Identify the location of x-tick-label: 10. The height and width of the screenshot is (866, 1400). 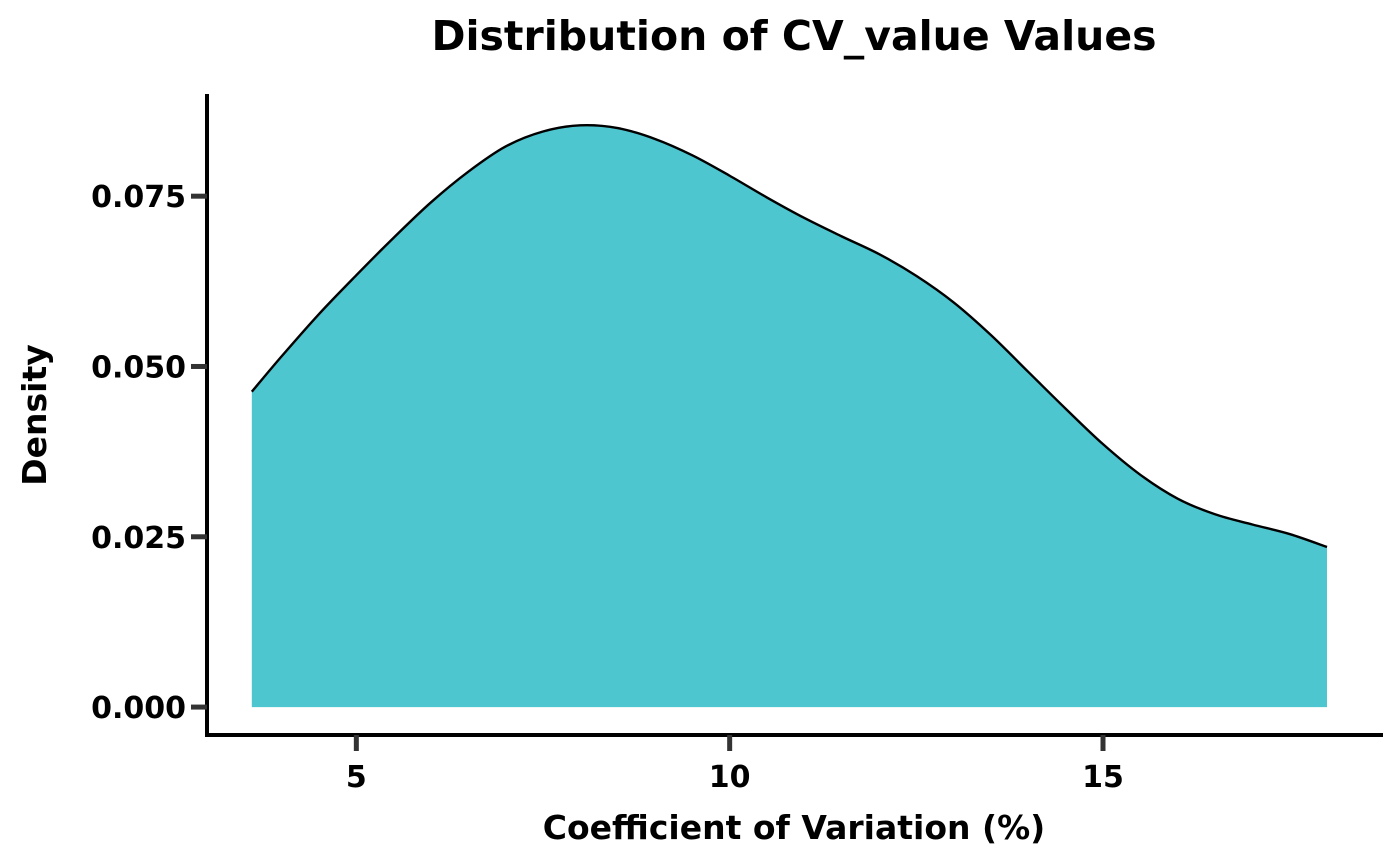
(730, 777).